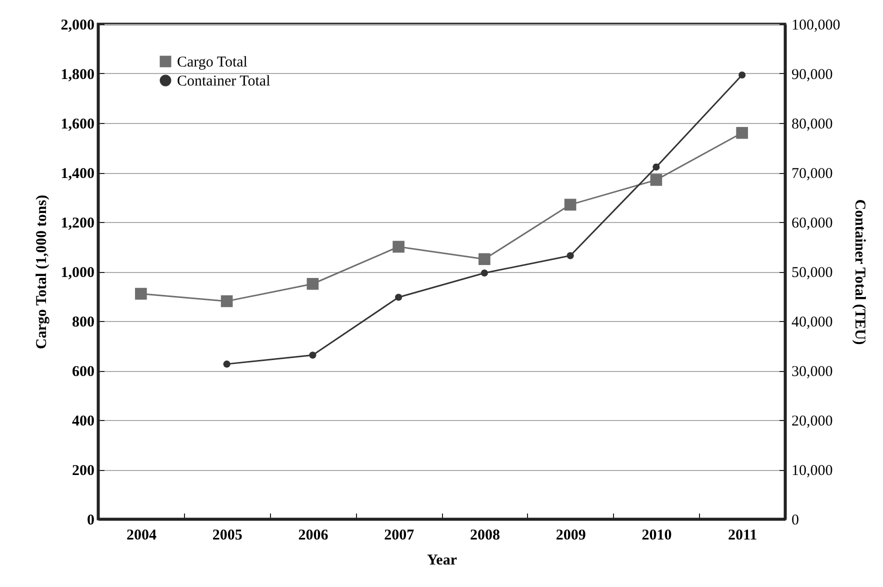 The width and height of the screenshot is (883, 587). What do you see at coordinates (812, 322) in the screenshot?
I see `y2-tick-label: 40,000` at bounding box center [812, 322].